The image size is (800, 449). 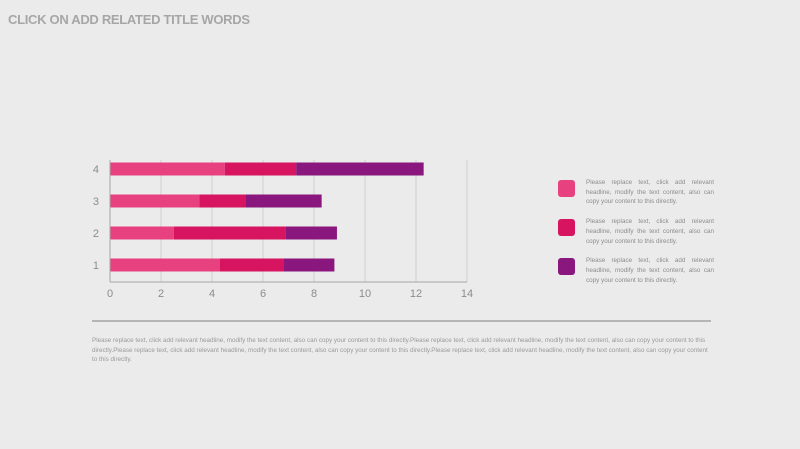 I want to click on x-tick-label: 14, so click(x=467, y=294).